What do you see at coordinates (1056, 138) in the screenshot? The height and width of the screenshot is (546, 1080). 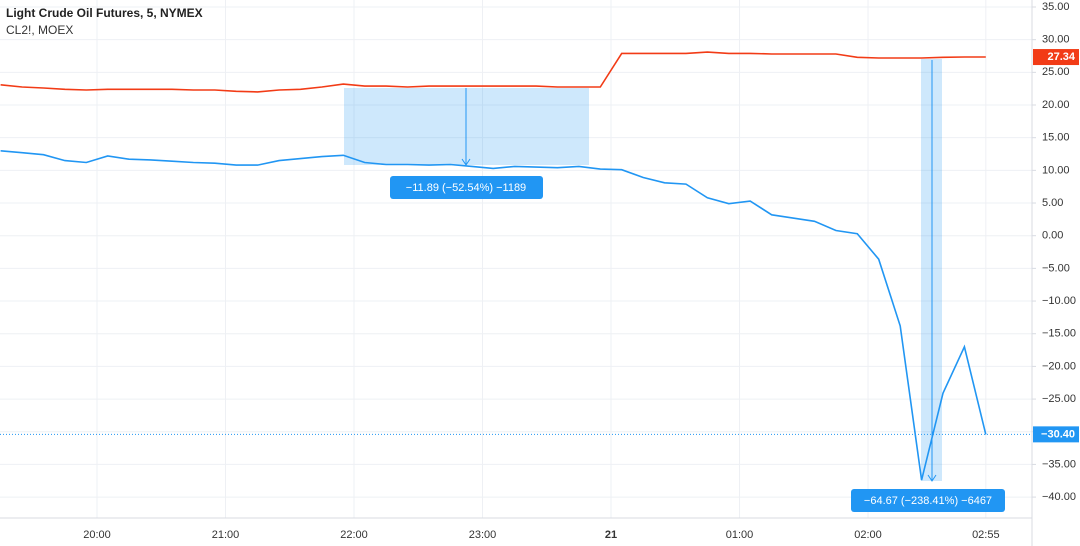 I see `y-tick-label: 15.00` at bounding box center [1056, 138].